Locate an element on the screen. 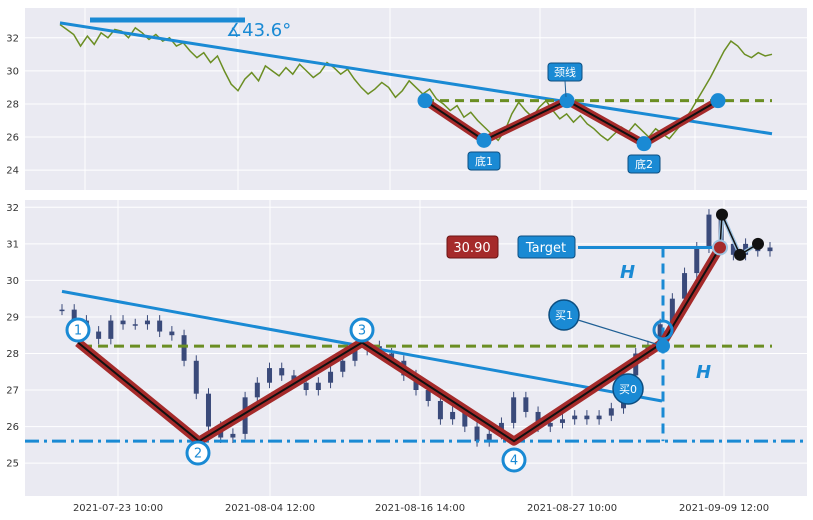 This screenshot has width=813, height=520. buy0-annotation: 买0 is located at coordinates (628, 389).